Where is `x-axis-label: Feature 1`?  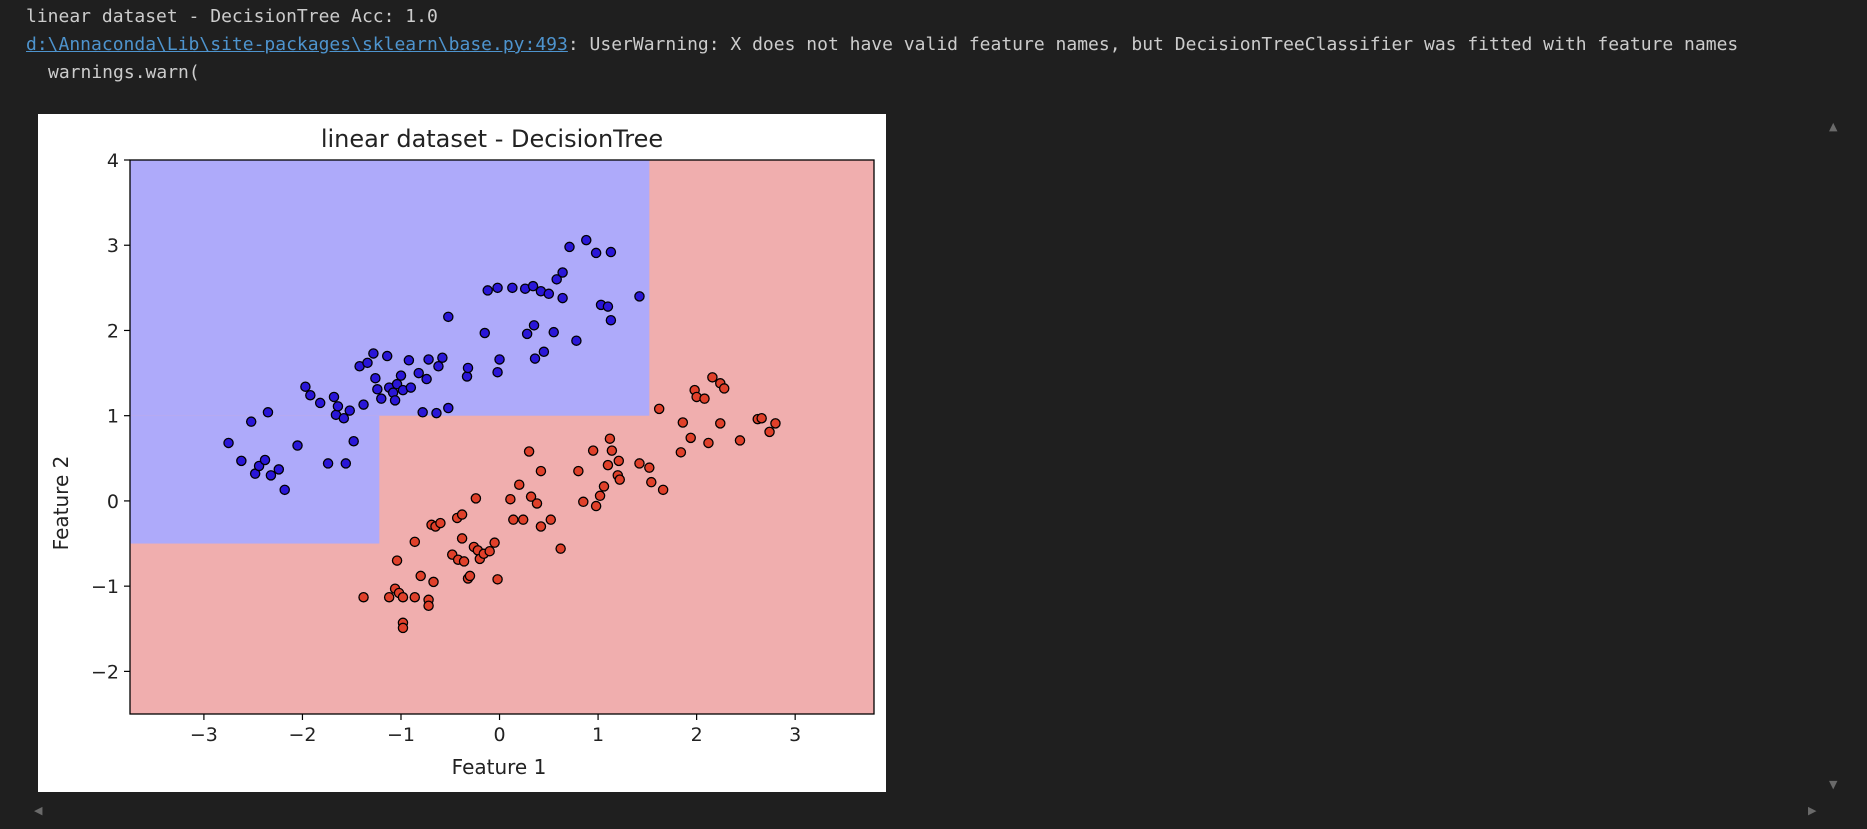 x-axis-label: Feature 1 is located at coordinates (499, 767).